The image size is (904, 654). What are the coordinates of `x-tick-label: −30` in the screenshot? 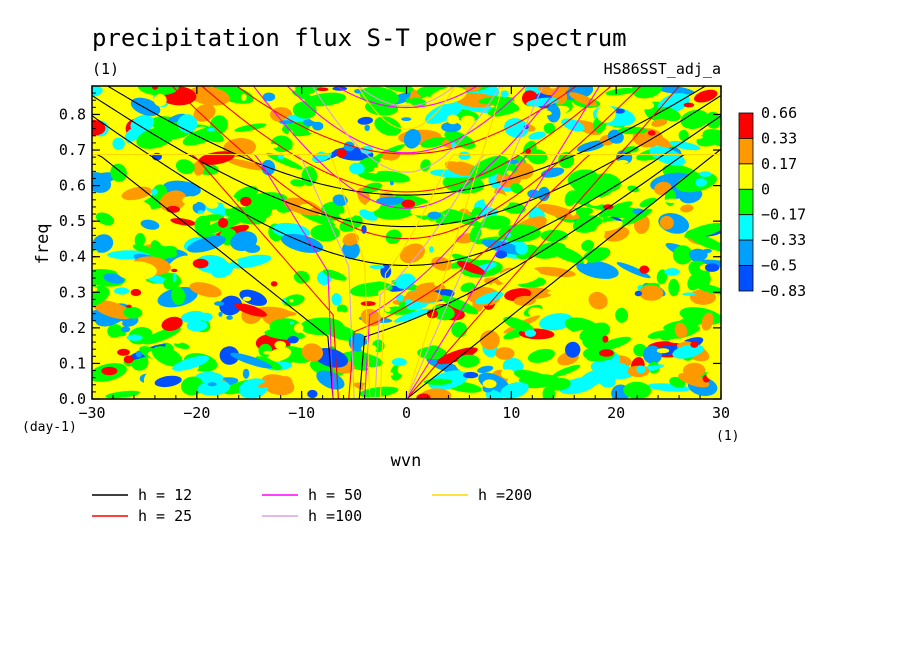 It's located at (91, 413).